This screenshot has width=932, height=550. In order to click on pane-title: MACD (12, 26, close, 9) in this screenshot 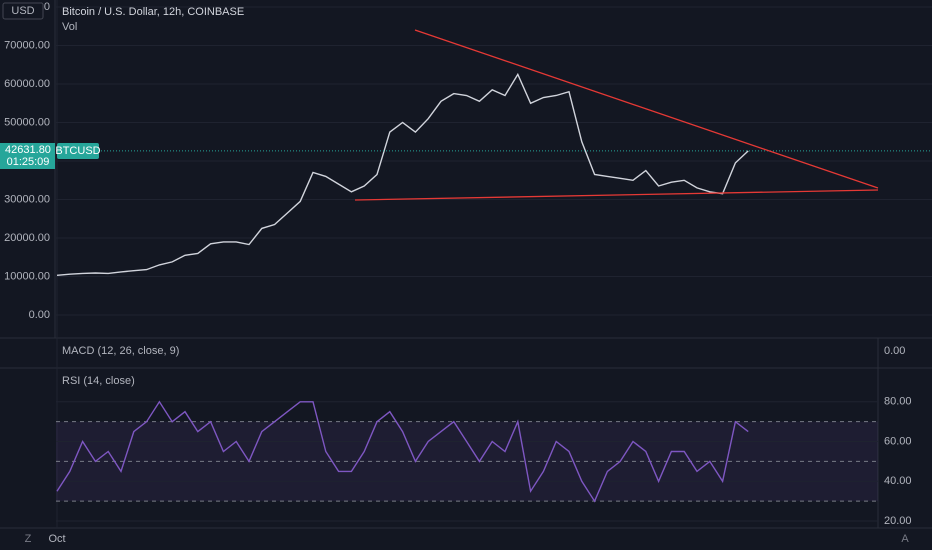, I will do `click(120, 351)`.